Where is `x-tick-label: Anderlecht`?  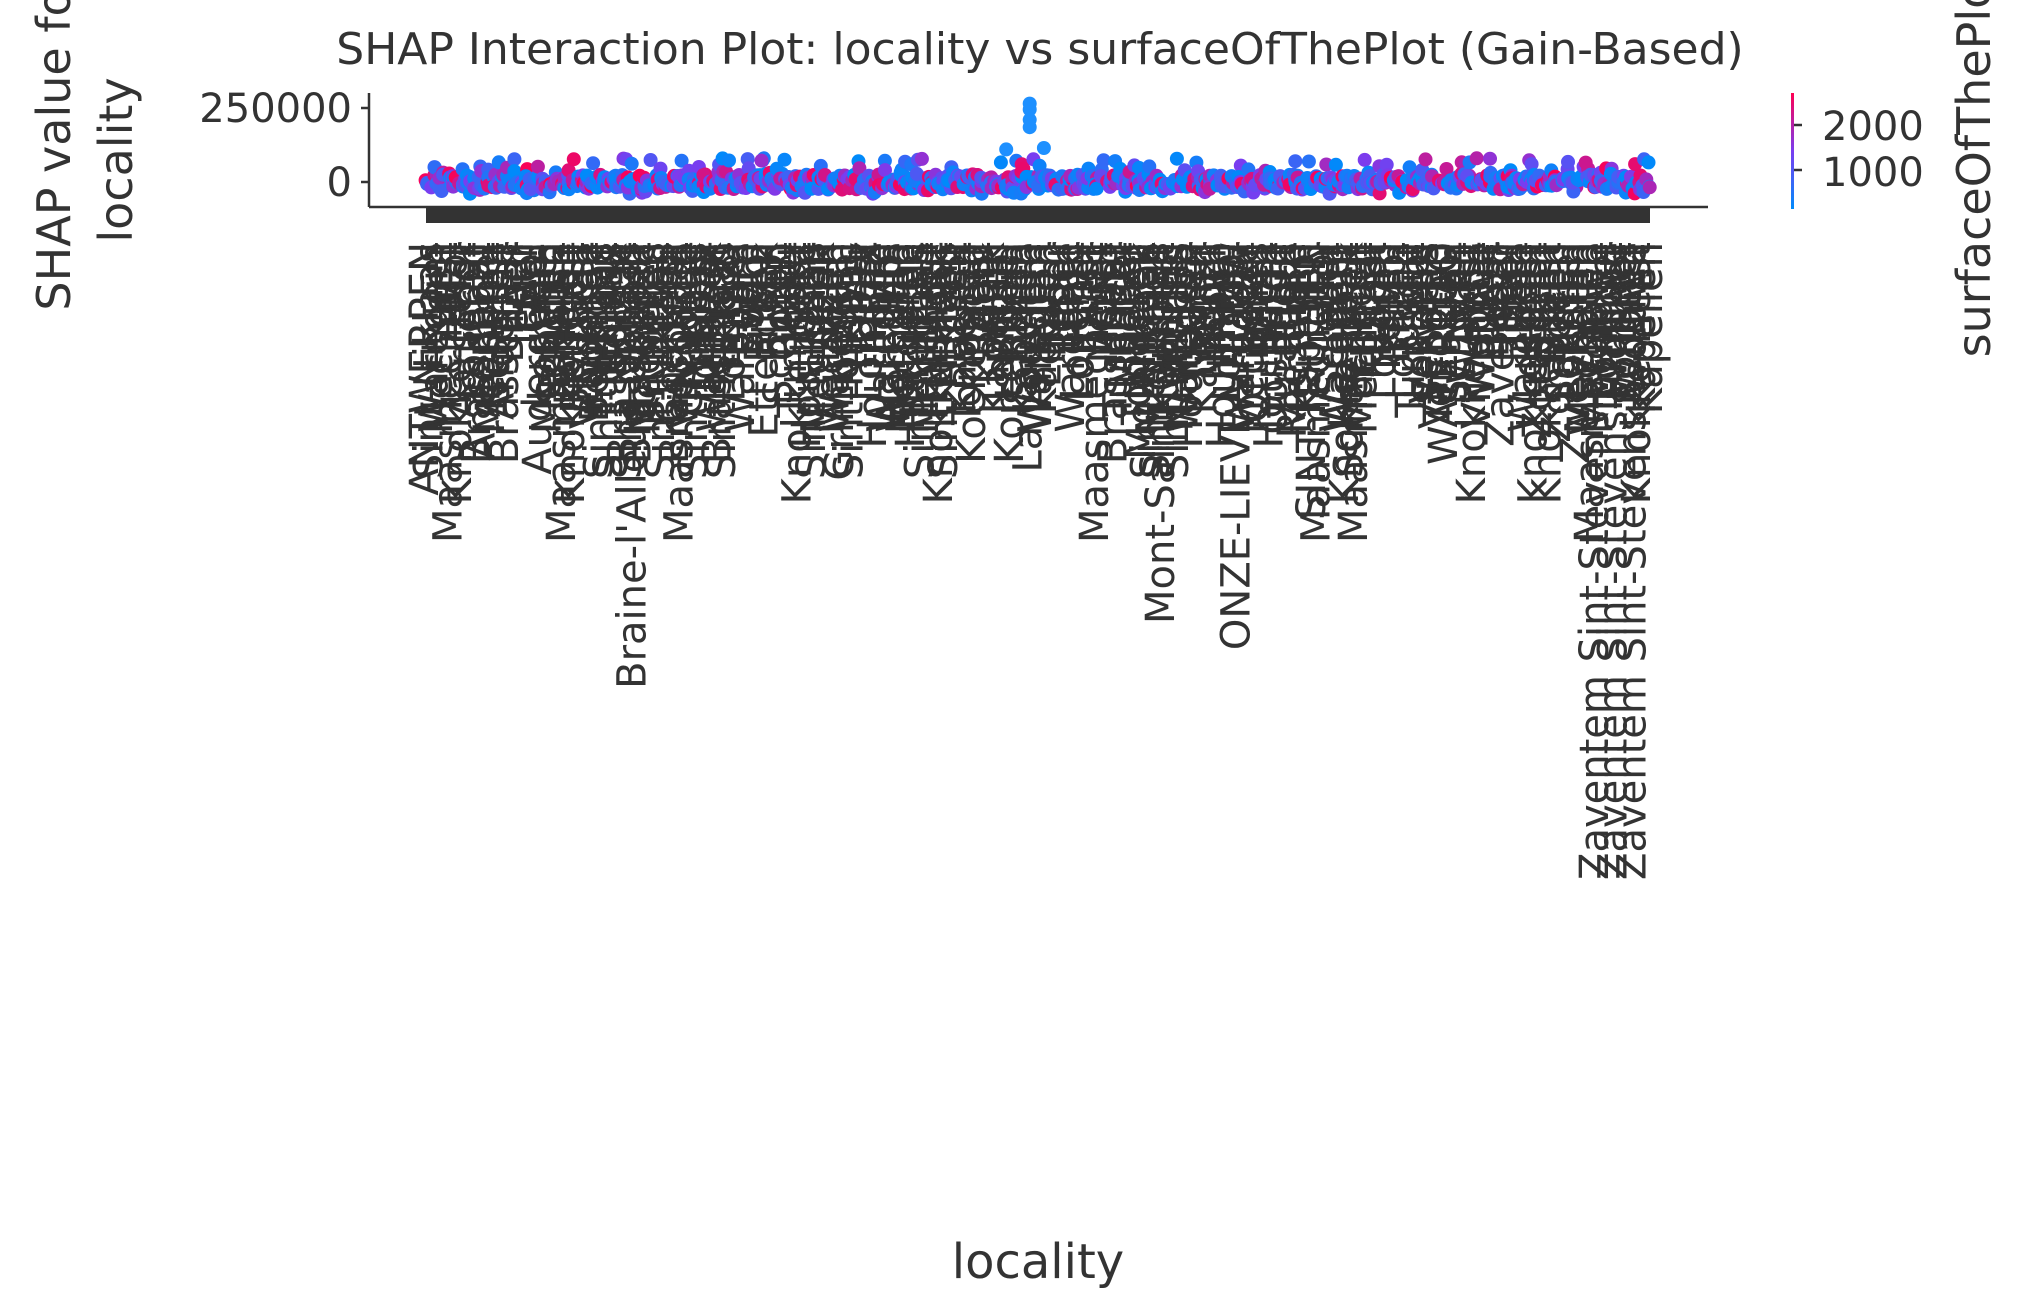 x-tick-label: Anderlecht is located at coordinates (482, 351).